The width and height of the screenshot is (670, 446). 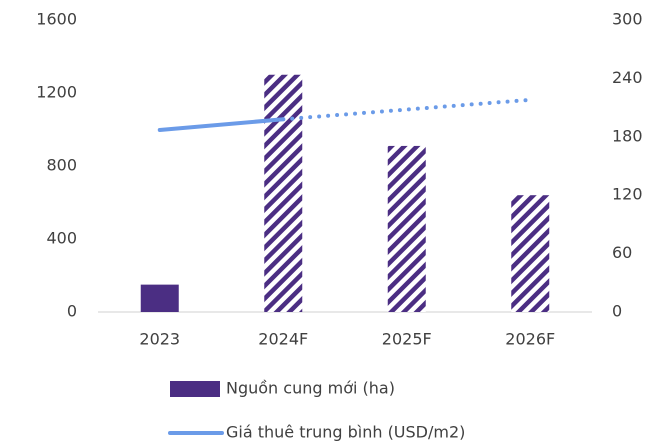 What do you see at coordinates (345, 432) in the screenshot?
I see `legend-label: Giá thuê trung bình (USD/m2)` at bounding box center [345, 432].